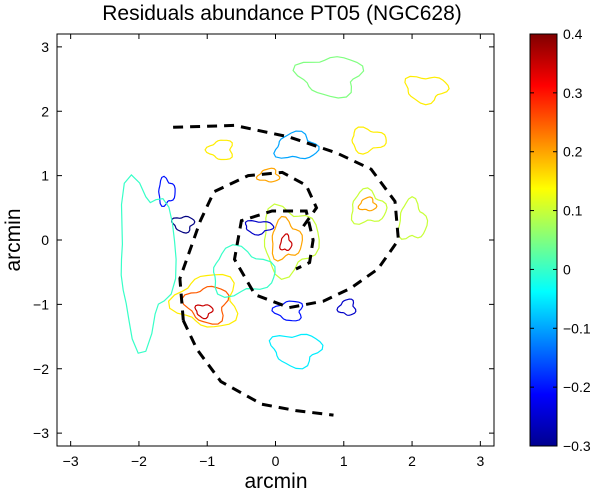 This screenshot has height=492, width=600. What do you see at coordinates (577, 387) in the screenshot?
I see `colorbar-tick-label: −0.2` at bounding box center [577, 387].